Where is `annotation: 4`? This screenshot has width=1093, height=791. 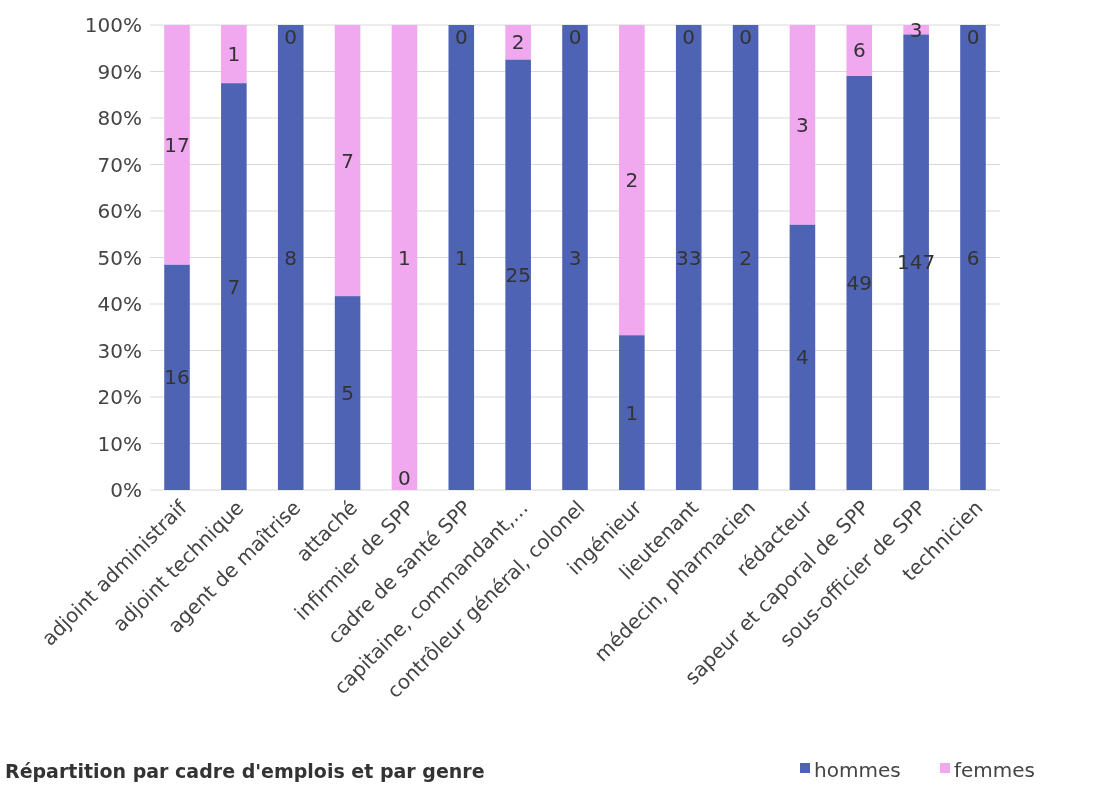
annotation: 4 is located at coordinates (802, 357).